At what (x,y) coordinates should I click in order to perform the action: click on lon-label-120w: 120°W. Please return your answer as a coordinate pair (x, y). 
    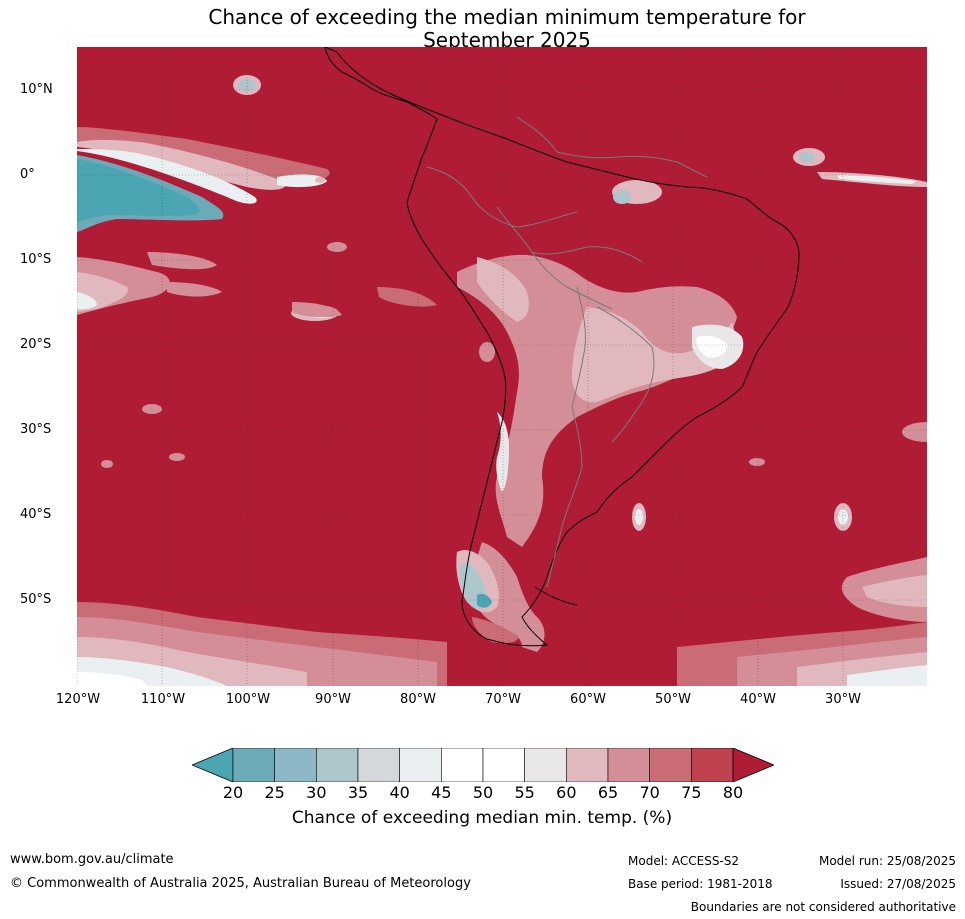
    Looking at the image, I should click on (78, 699).